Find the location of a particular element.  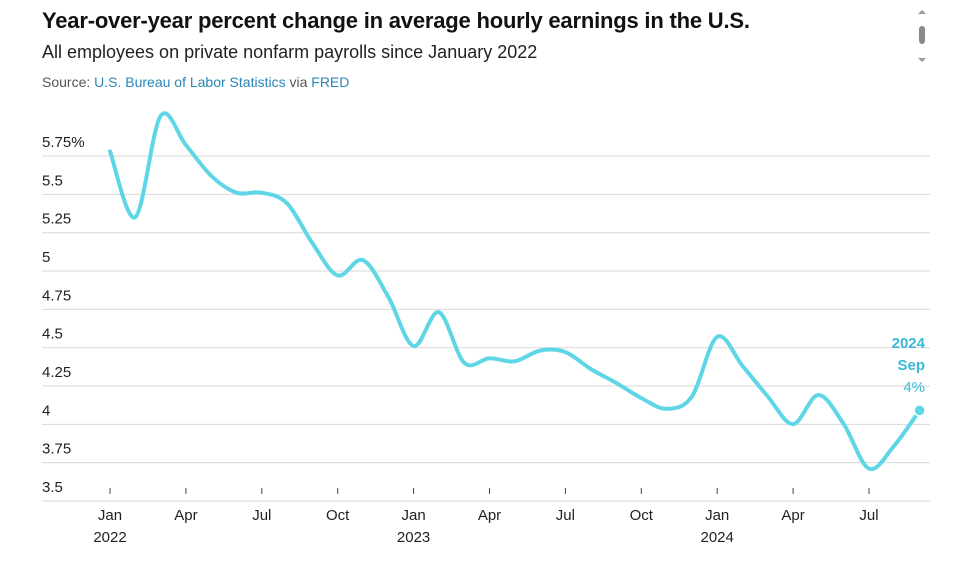

x-tick-year: 2023 is located at coordinates (413, 537).